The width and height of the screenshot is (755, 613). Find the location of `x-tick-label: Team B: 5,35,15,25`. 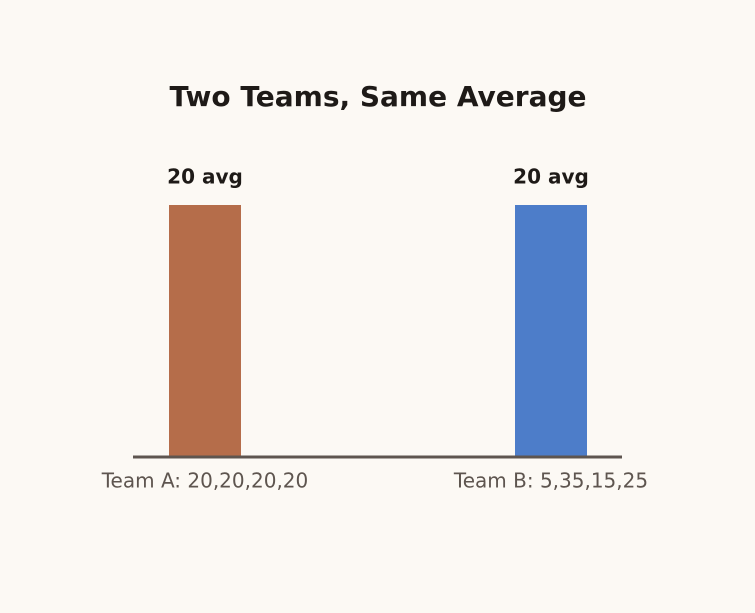

x-tick-label: Team B: 5,35,15,25 is located at coordinates (550, 481).